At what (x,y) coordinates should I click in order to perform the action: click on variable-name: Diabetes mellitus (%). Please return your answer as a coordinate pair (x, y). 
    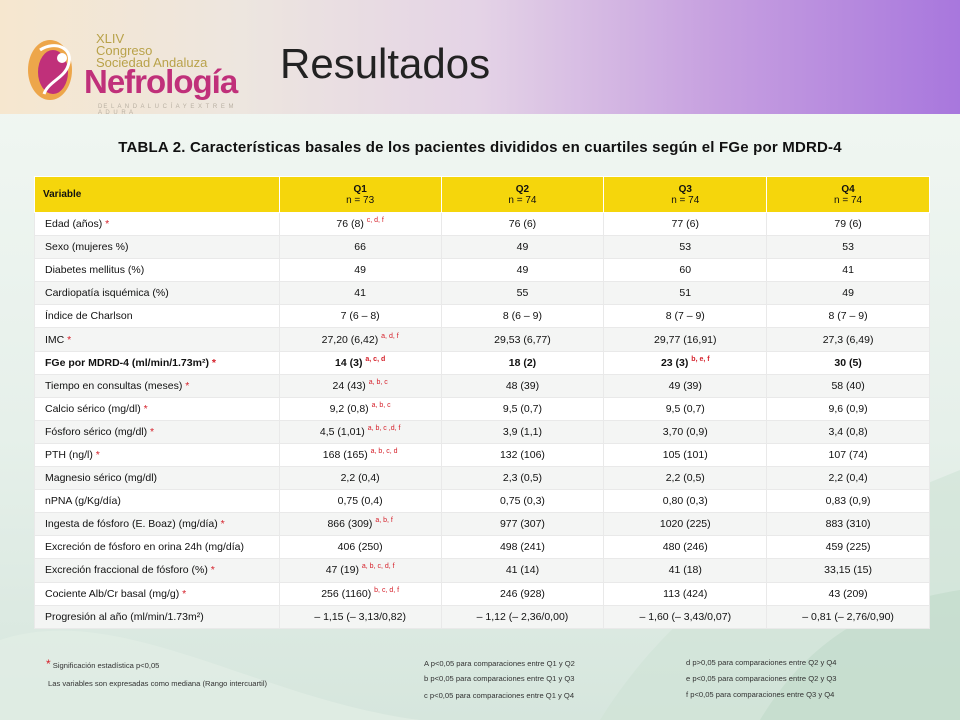
    Looking at the image, I should click on (95, 270).